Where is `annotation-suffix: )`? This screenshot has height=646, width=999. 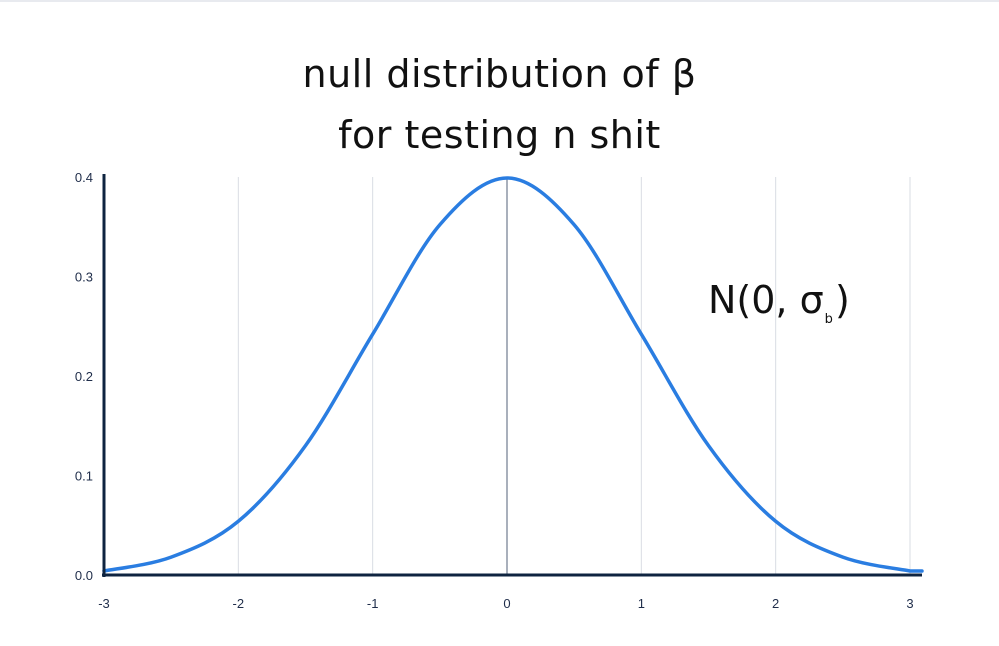
annotation-suffix: ) is located at coordinates (842, 300).